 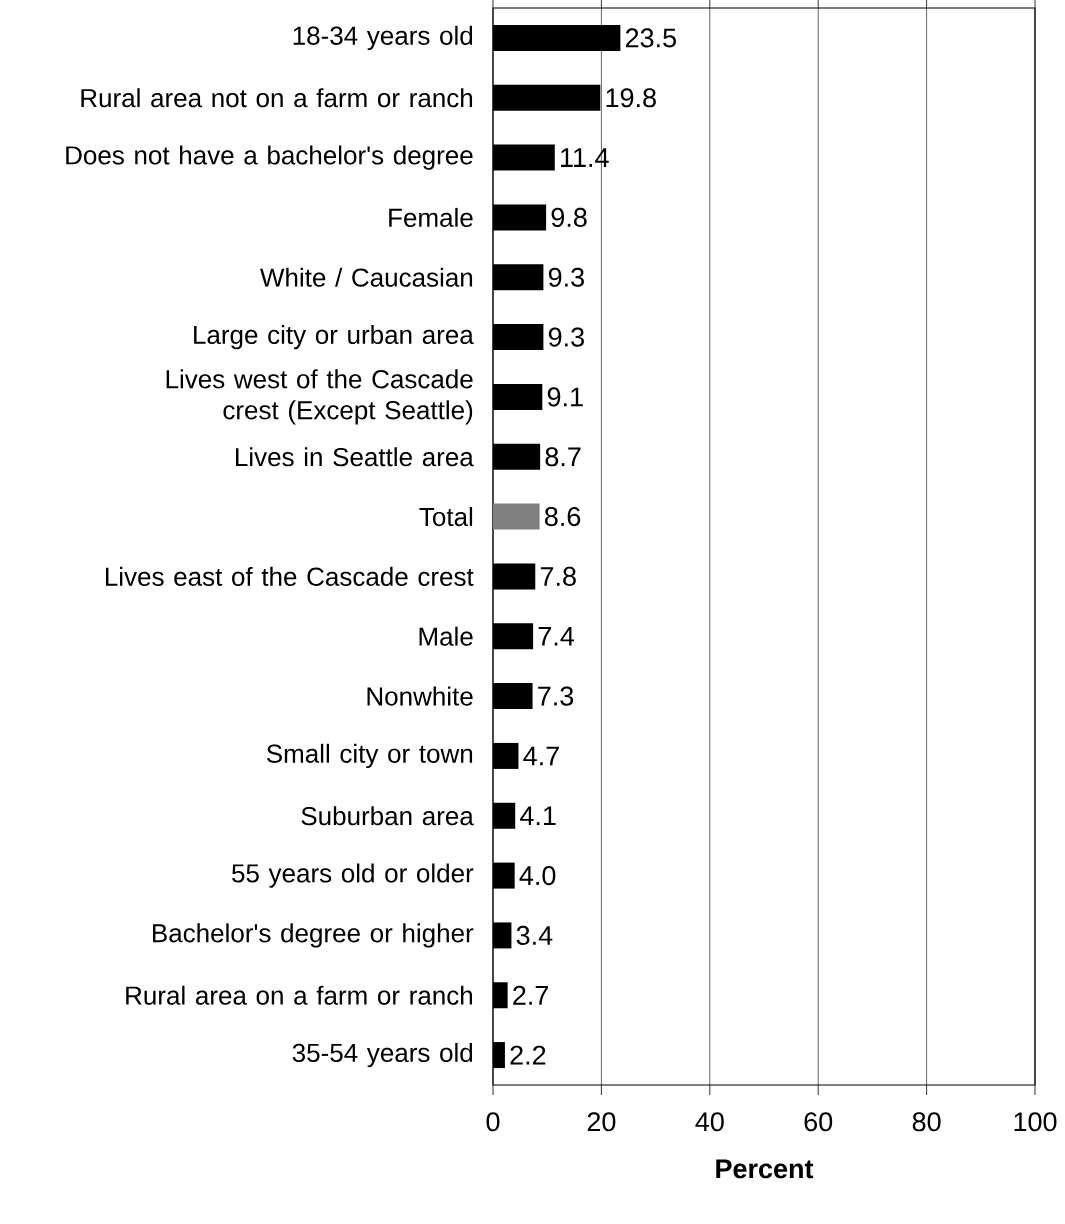 I want to click on y-tick-label: Suburban area, so click(x=387, y=816).